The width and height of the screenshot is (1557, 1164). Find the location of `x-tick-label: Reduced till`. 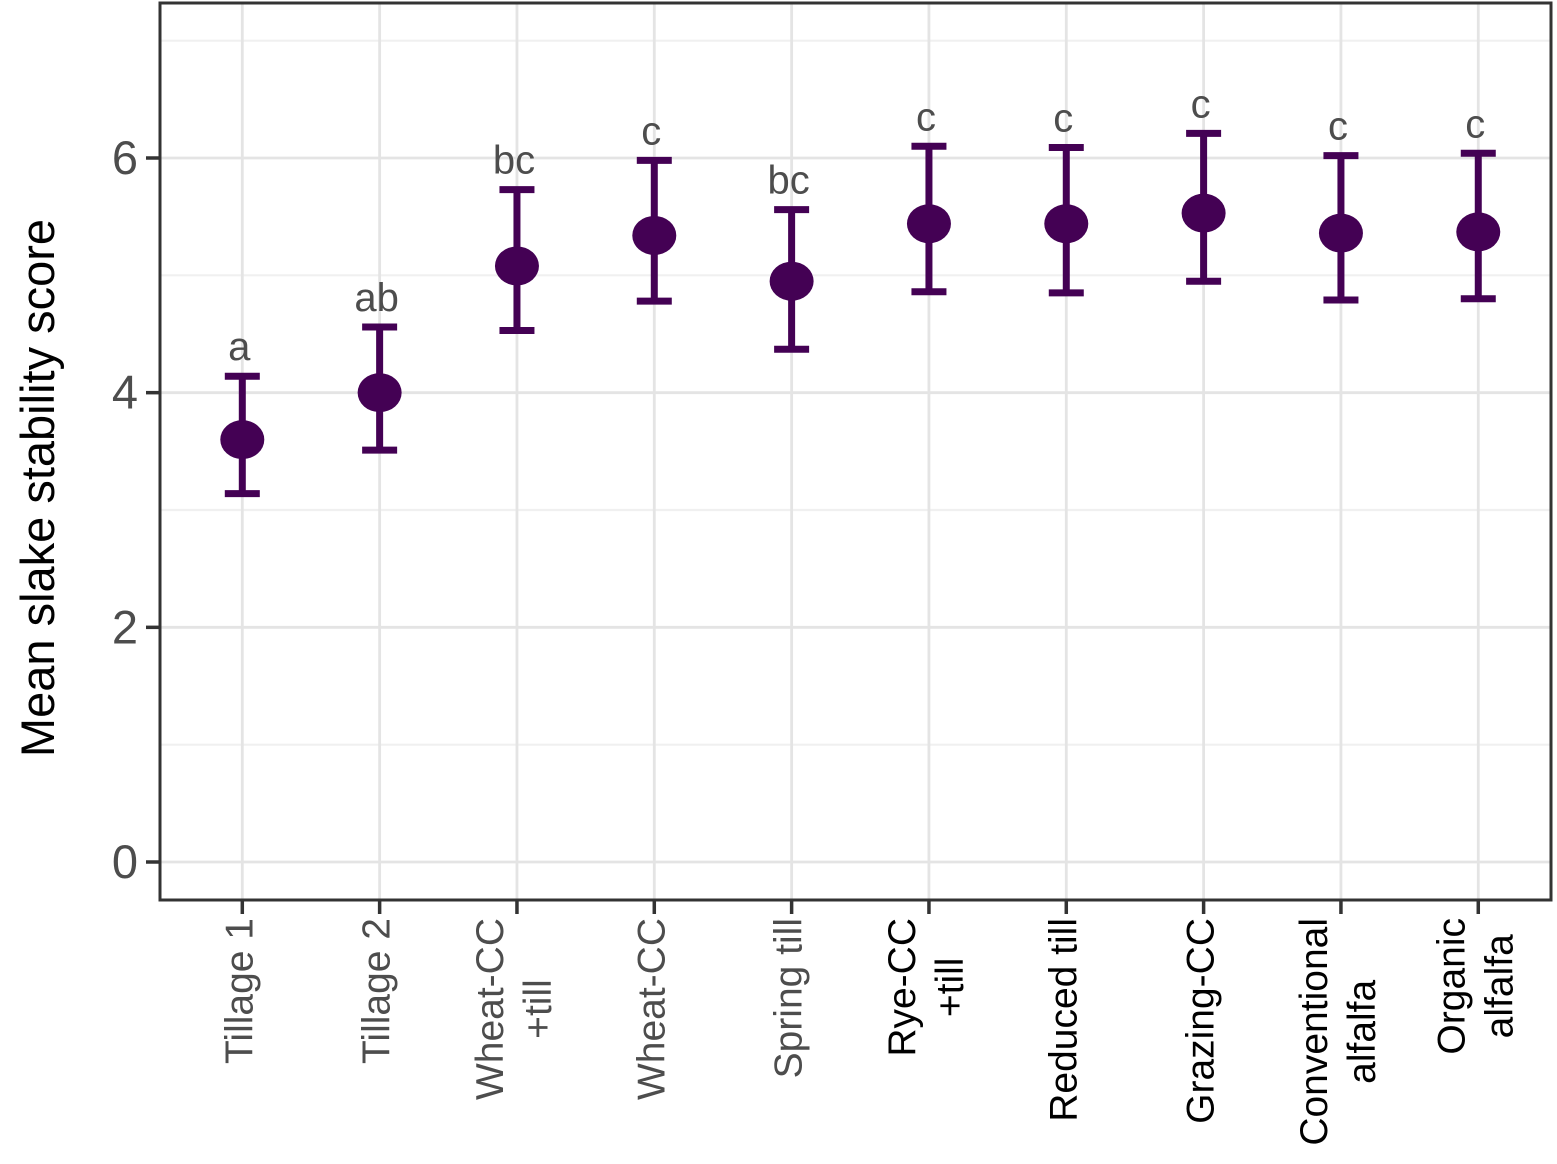

x-tick-label: Reduced till is located at coordinates (1063, 1020).